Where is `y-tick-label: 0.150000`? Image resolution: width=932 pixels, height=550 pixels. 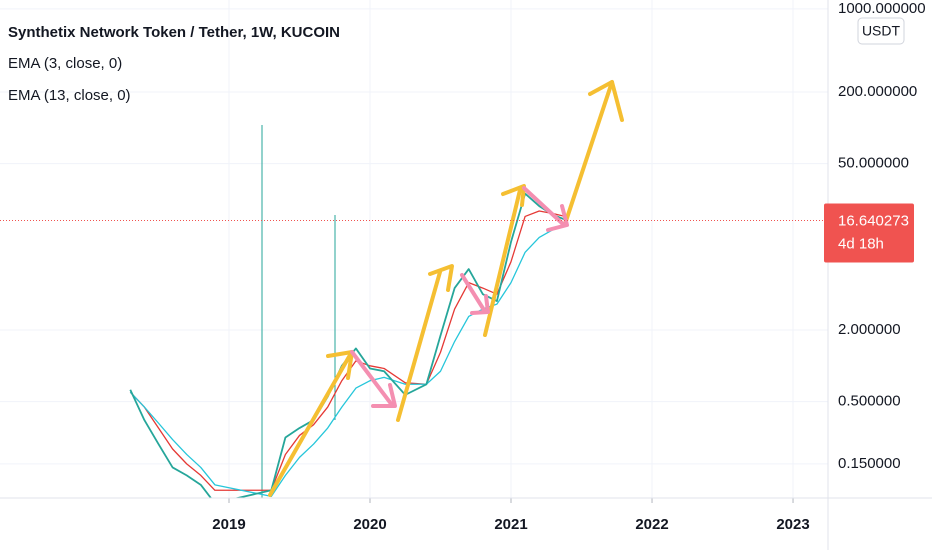
y-tick-label: 0.150000 is located at coordinates (869, 463).